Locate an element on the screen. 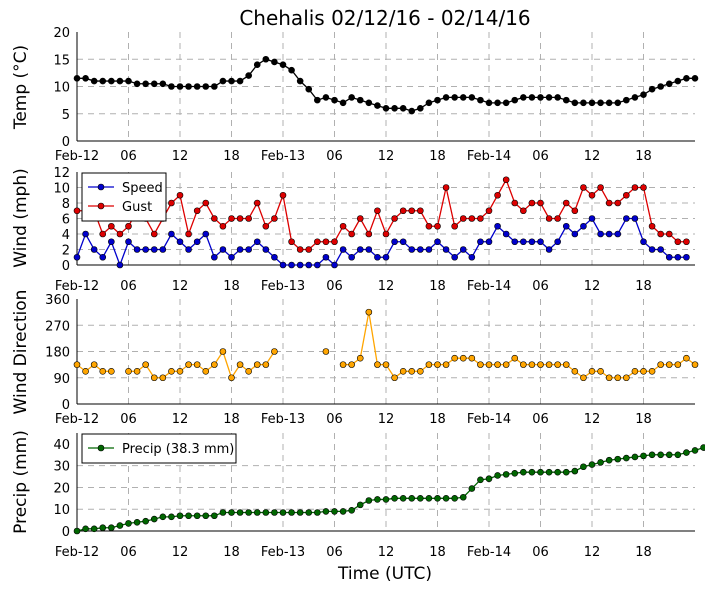 Image resolution: width=705 pixels, height=593 pixels. y-tick-label: 12 is located at coordinates (61, 173).